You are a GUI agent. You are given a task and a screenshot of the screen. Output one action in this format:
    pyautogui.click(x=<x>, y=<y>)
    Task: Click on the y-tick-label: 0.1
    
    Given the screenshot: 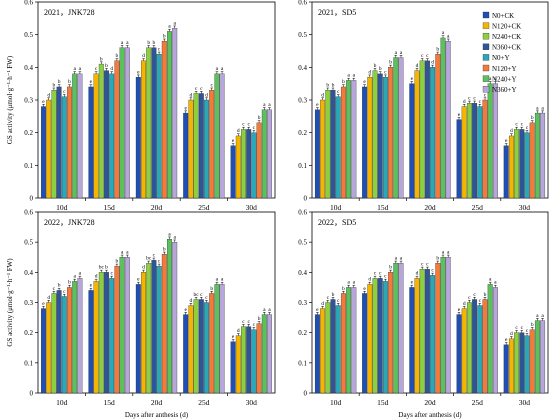 What is the action you would take?
    pyautogui.click(x=28, y=166)
    